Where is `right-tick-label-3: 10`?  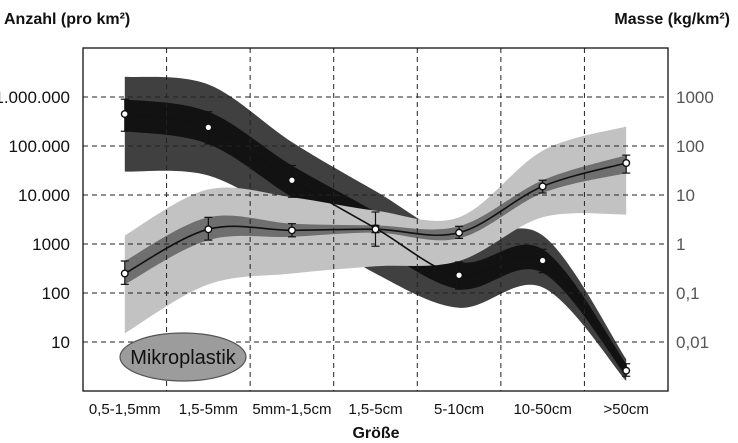 right-tick-label-3: 10 is located at coordinates (685, 195).